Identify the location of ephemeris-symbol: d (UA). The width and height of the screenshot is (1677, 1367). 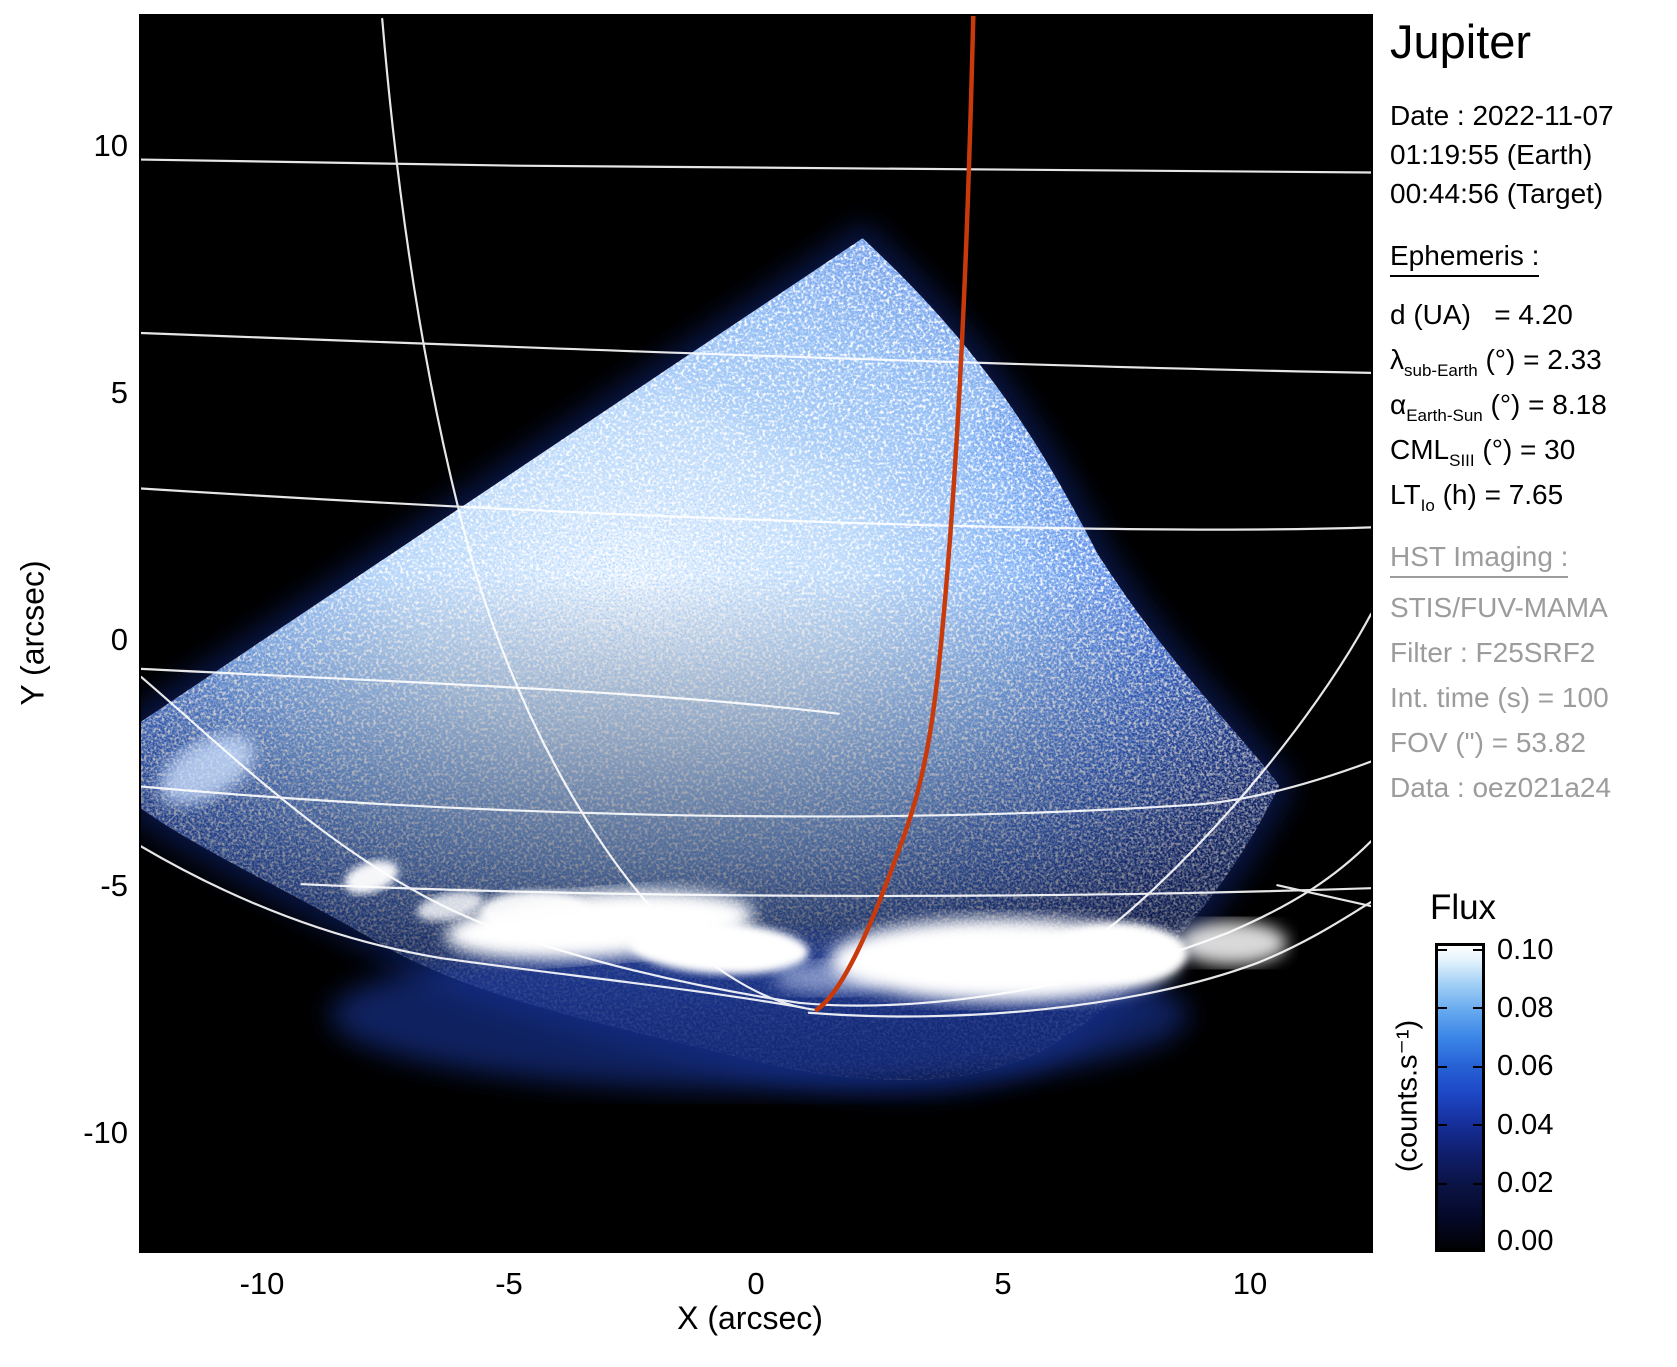
(1430, 314).